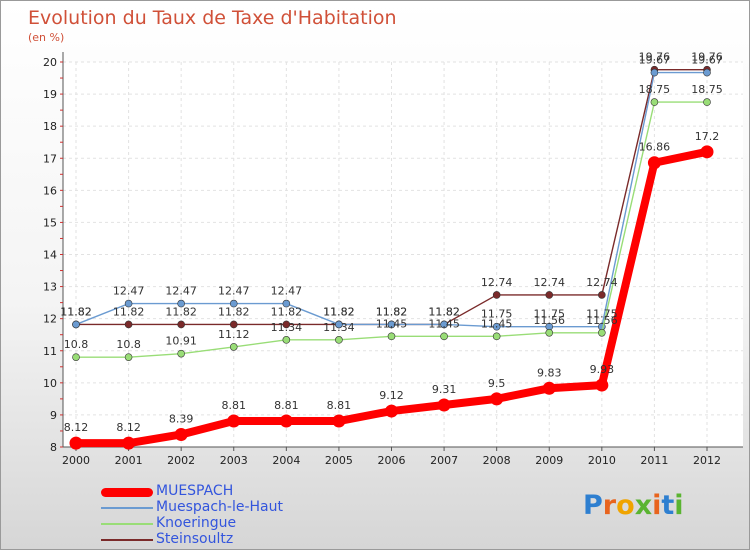 This screenshot has width=750, height=550. What do you see at coordinates (602, 320) in the screenshot?
I see `data-label: 11.56` at bounding box center [602, 320].